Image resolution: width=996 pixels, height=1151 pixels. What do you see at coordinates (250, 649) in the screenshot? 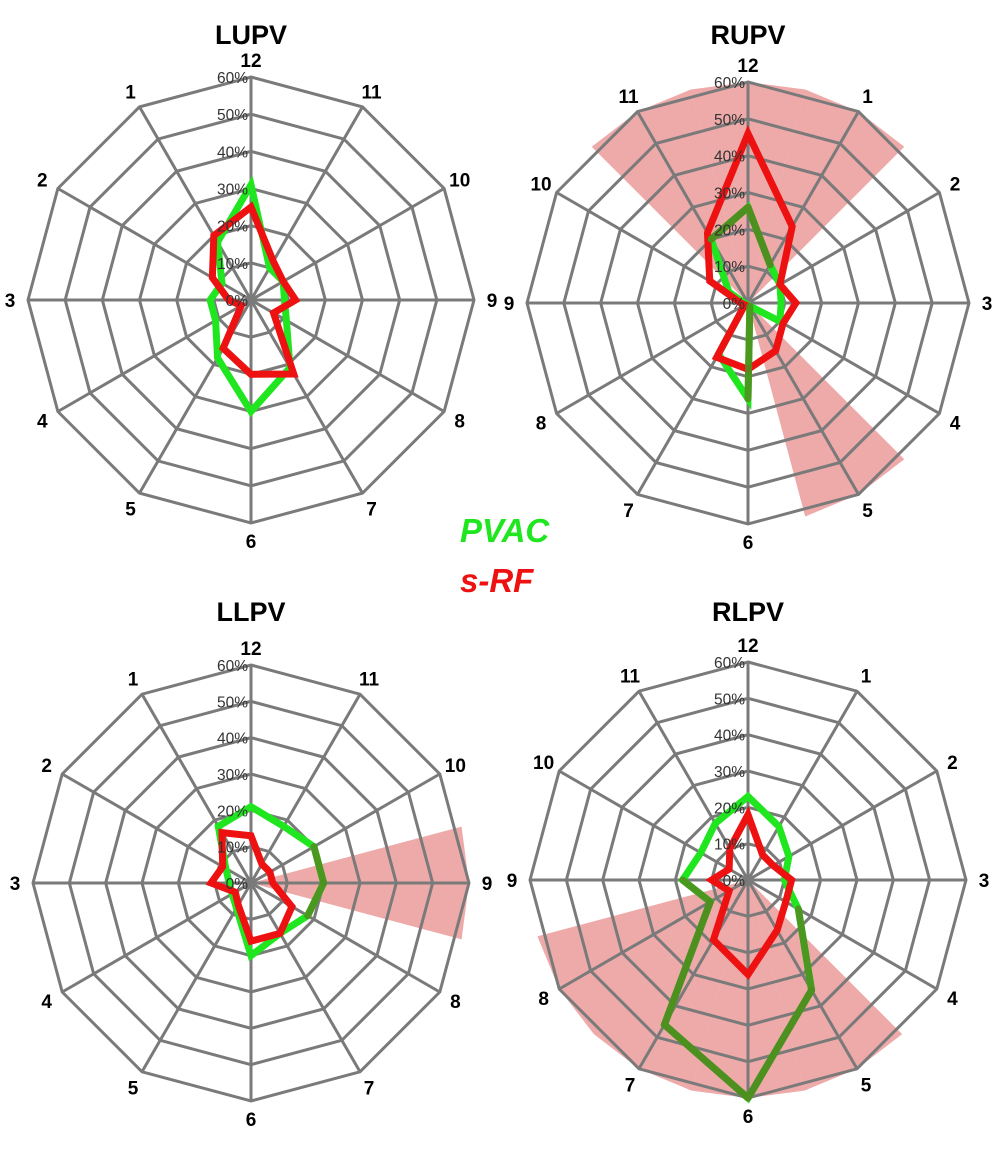
I see `clock-label-llpv-12: 12` at bounding box center [250, 649].